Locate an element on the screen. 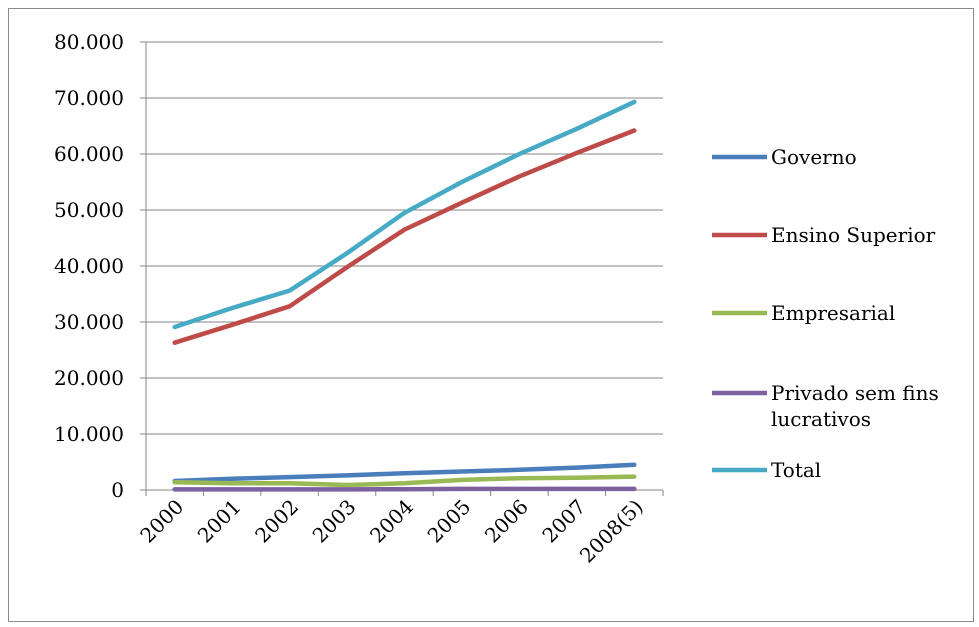 Image resolution: width=979 pixels, height=627 pixels. y-tick-label: 30.000 is located at coordinates (89, 322).